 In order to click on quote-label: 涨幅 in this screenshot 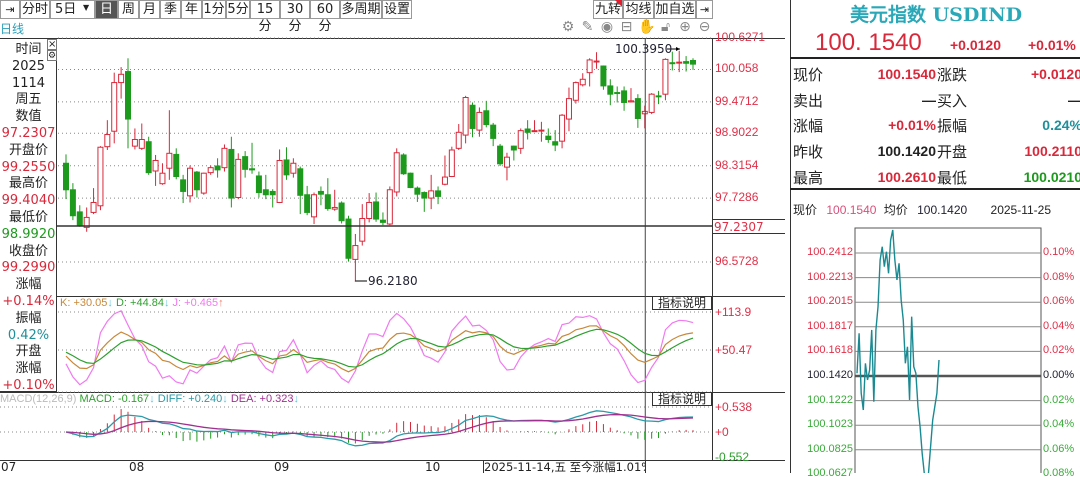, I will do `click(808, 126)`.